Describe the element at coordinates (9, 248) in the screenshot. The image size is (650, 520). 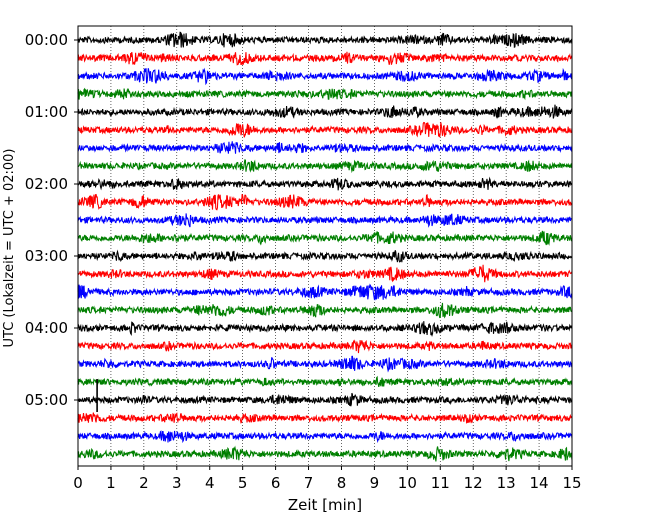
I see `y-axis-label: UTC (Lokalzeit = UTC + 02:00)` at that location.